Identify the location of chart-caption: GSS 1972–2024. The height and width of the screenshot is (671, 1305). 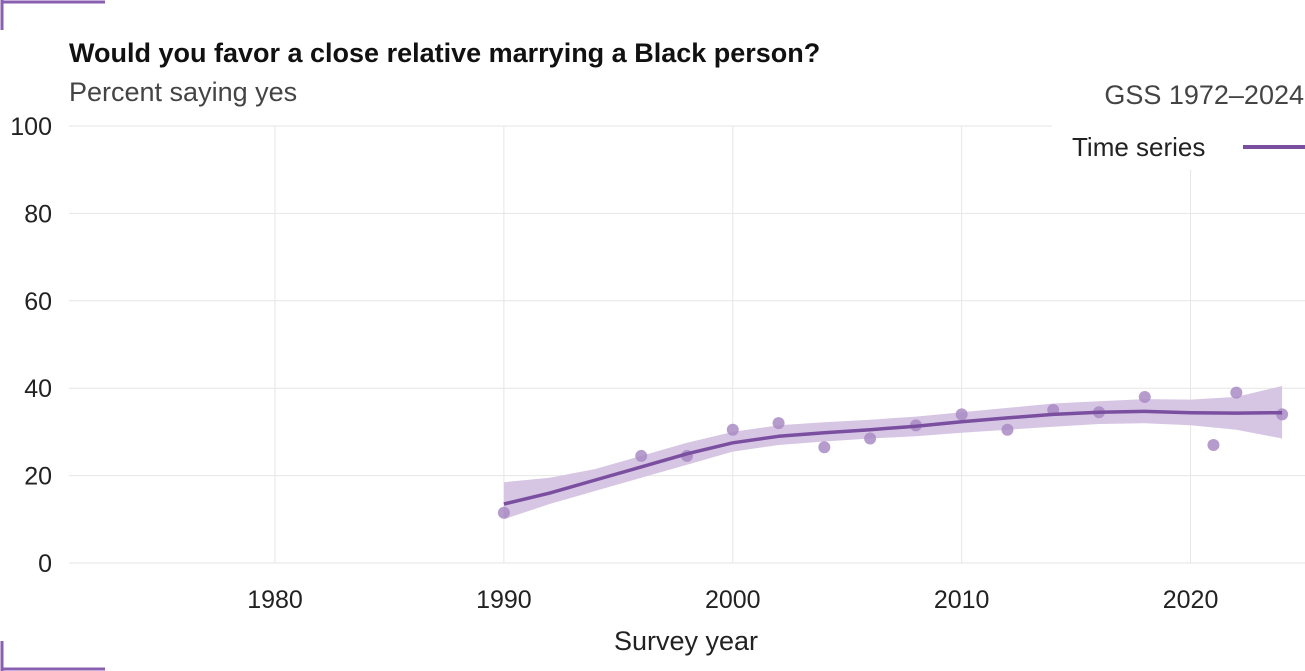
(1204, 95).